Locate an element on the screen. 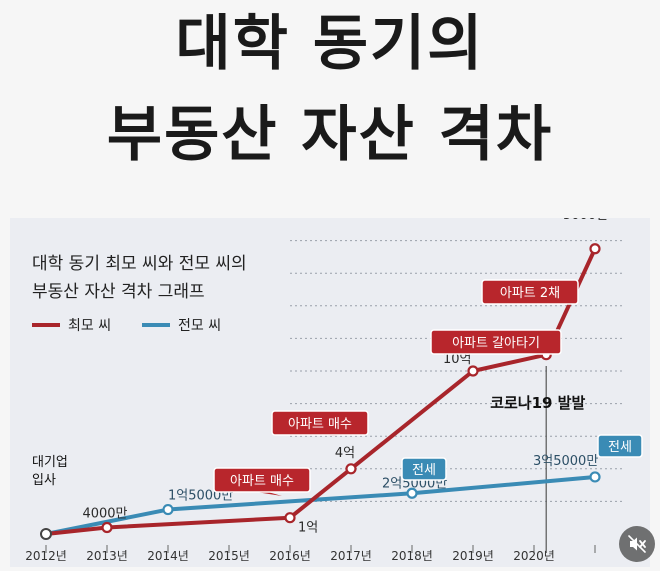 The width and height of the screenshot is (660, 571). x-tick-label: 2016년 is located at coordinates (290, 556).